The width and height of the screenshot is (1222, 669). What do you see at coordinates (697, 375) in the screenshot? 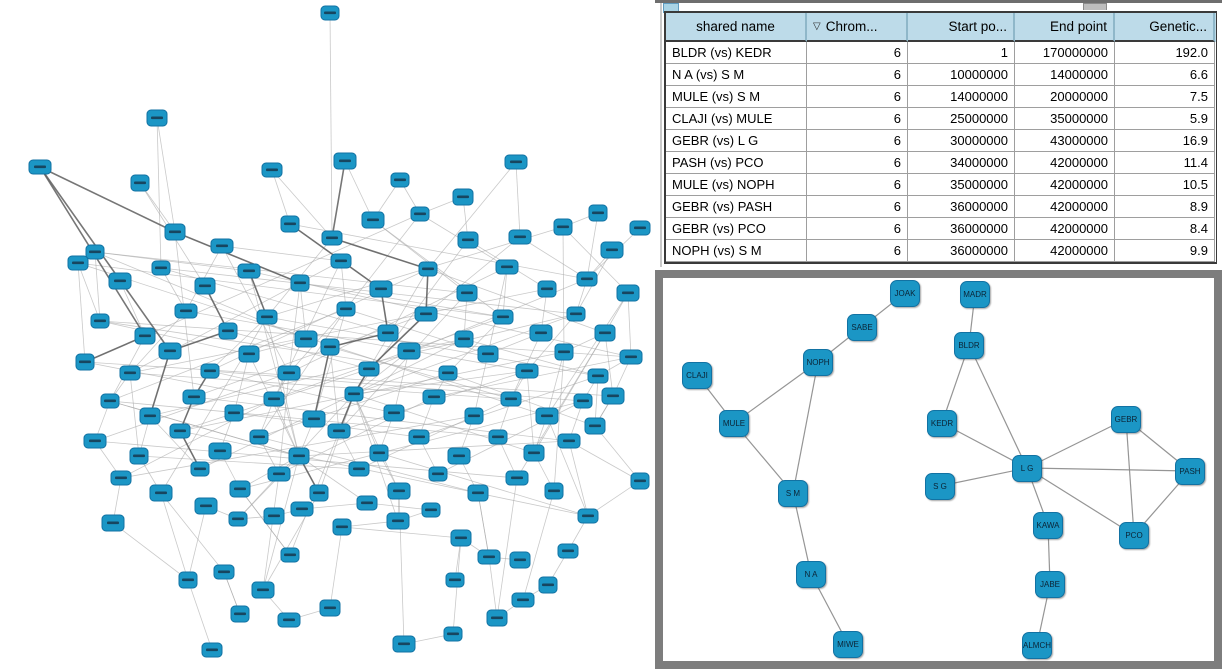
I see `network-node-claji: CLAJI` at bounding box center [697, 375].